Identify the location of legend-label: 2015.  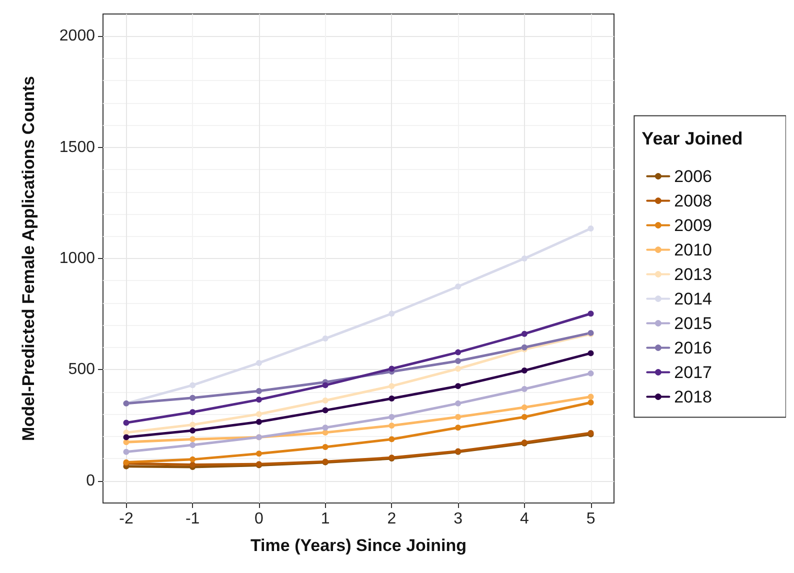
(693, 323).